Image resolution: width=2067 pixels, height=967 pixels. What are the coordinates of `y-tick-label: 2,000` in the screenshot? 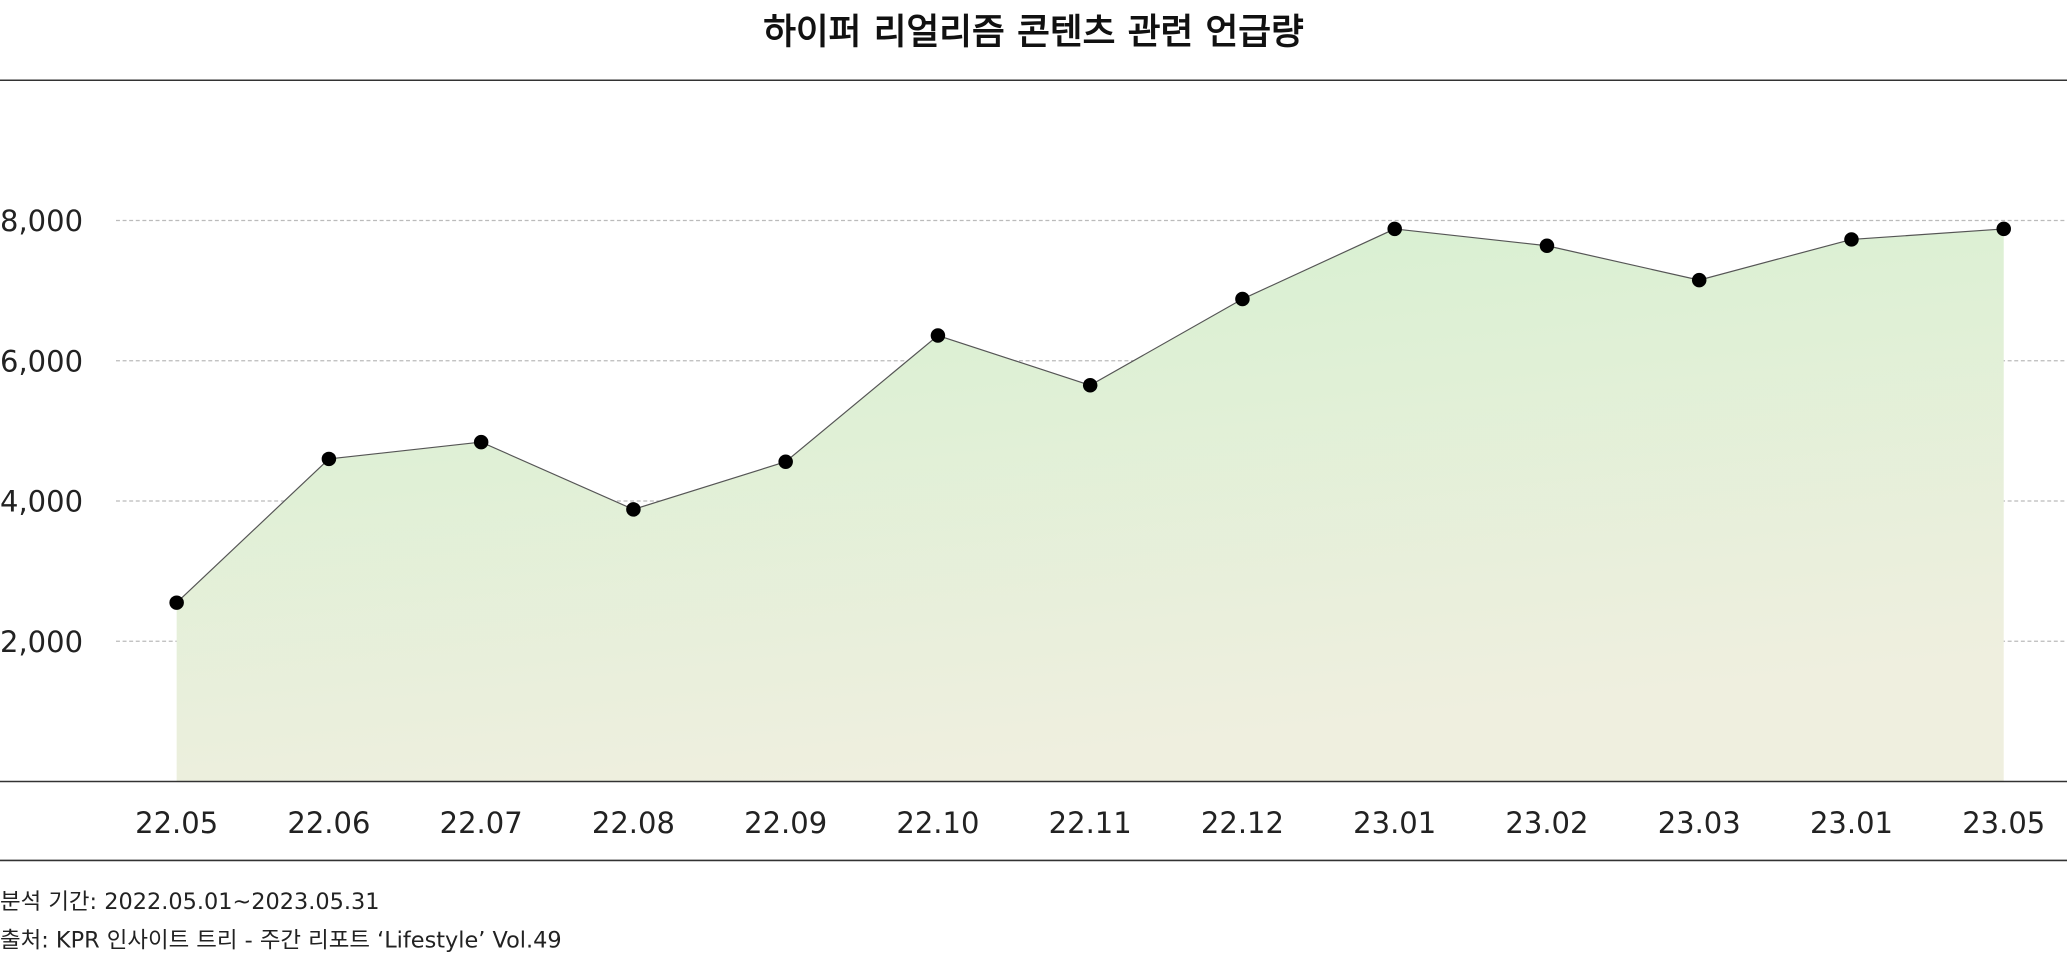 It's located at (41, 642).